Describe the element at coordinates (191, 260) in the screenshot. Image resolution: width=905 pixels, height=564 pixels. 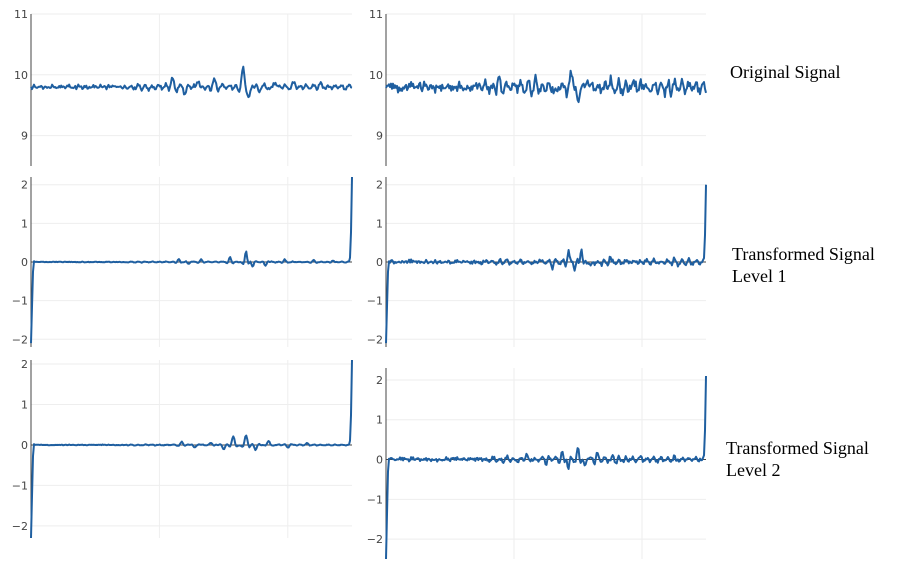
I see `series-line-lvl1-left` at that location.